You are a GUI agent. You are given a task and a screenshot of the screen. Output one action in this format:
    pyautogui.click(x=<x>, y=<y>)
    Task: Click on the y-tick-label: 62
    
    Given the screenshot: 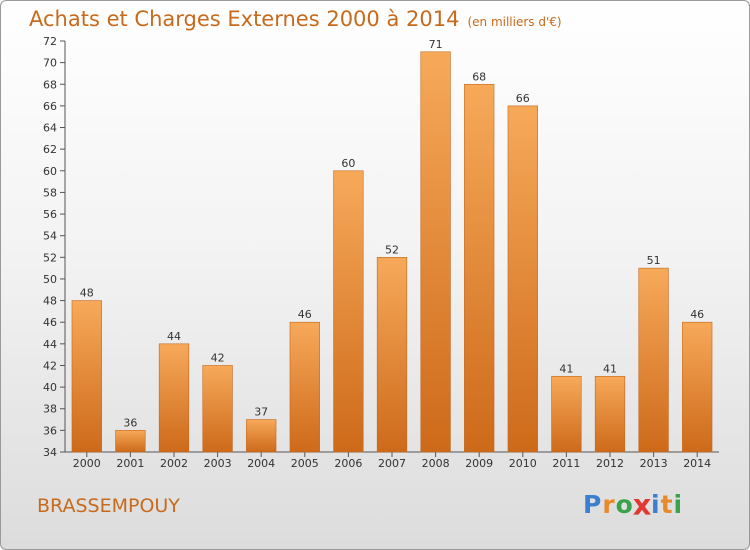 What is the action you would take?
    pyautogui.click(x=50, y=149)
    